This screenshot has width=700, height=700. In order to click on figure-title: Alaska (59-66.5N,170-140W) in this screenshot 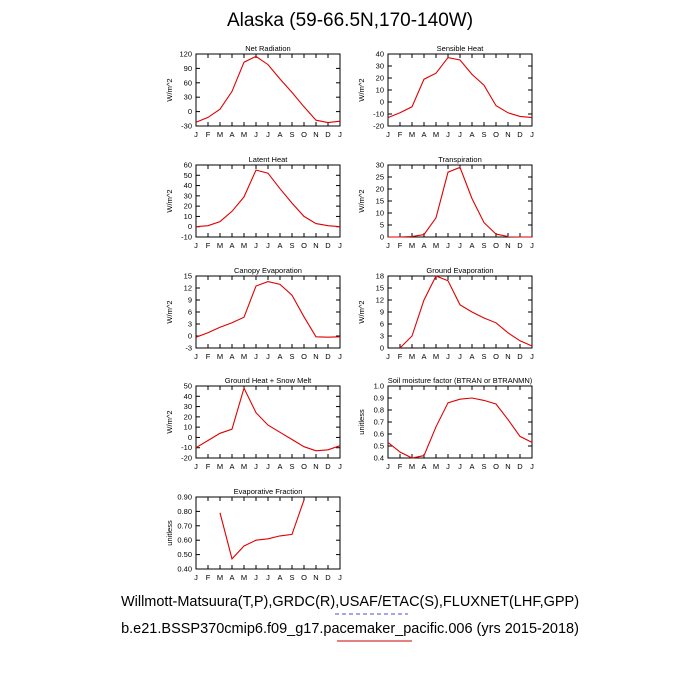, I will do `click(350, 20)`.